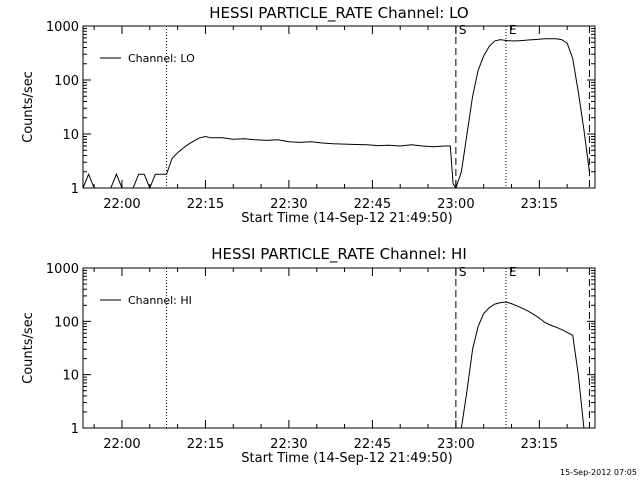 Image resolution: width=640 pixels, height=480 pixels. Describe the element at coordinates (339, 254) in the screenshot. I see `chart-title: HESSI PARTICLE_RATE Channel: HI` at that location.